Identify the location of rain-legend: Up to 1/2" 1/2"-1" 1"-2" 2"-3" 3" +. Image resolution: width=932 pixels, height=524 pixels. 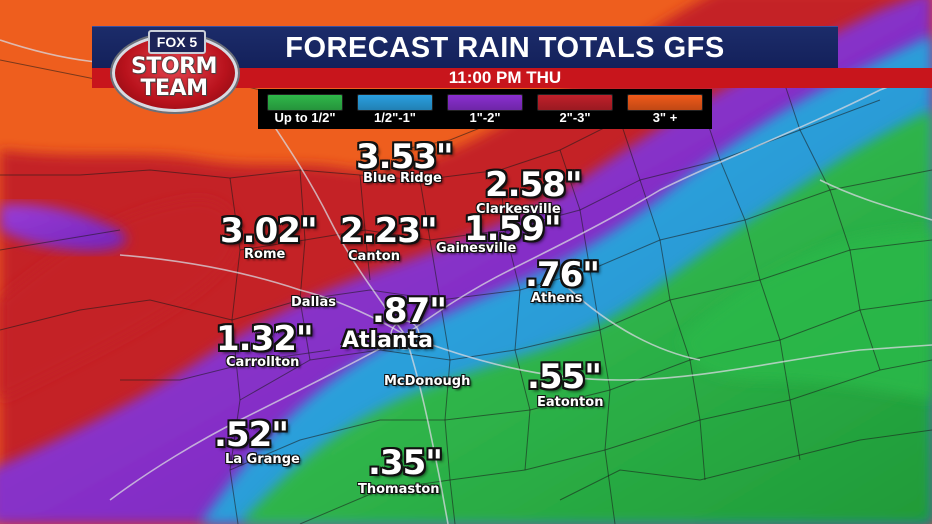
(485, 109).